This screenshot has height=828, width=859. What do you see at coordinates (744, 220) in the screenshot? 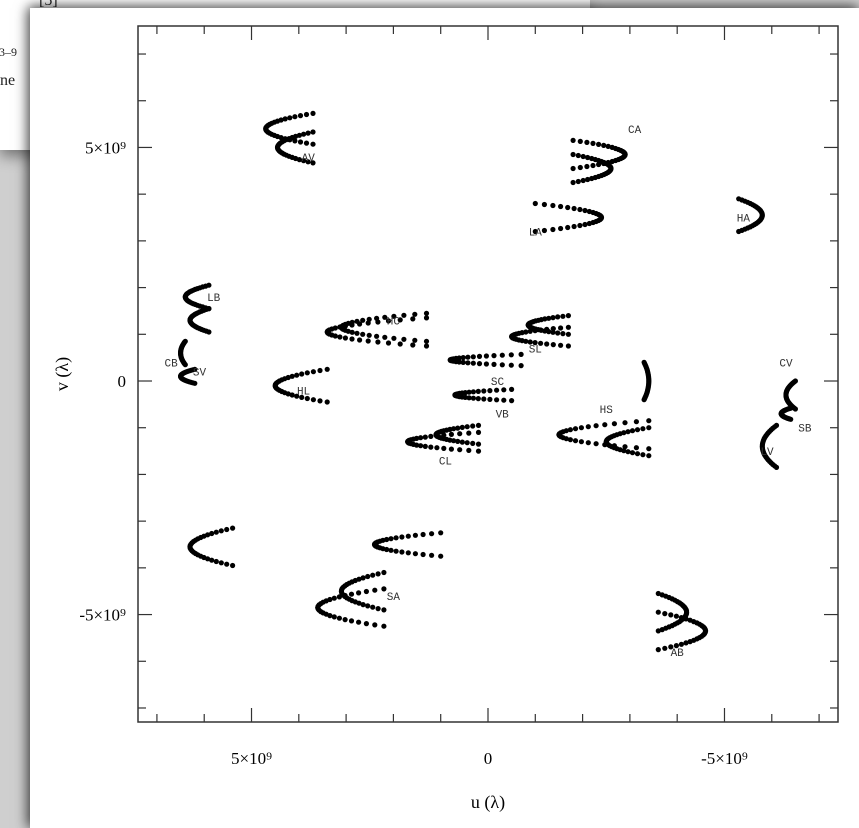
I see `track-label: HA` at bounding box center [744, 220].